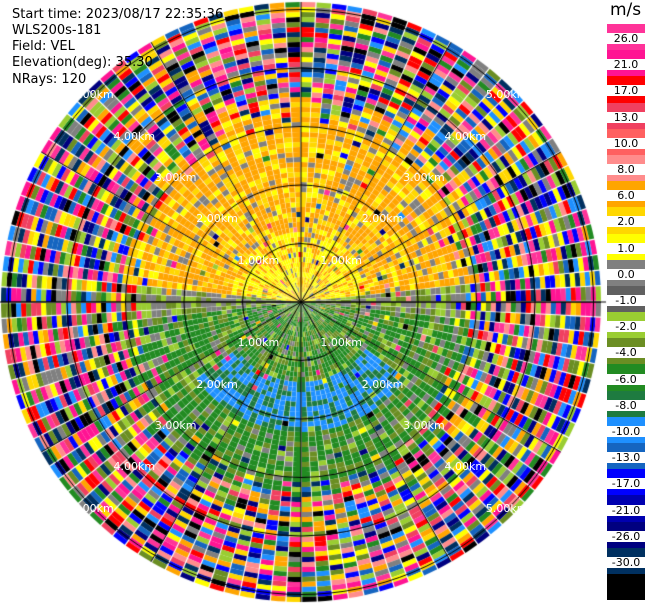 Image resolution: width=647 pixels, height=607 pixels. I want to click on colorbar-tick-label: 13.0, so click(626, 117).